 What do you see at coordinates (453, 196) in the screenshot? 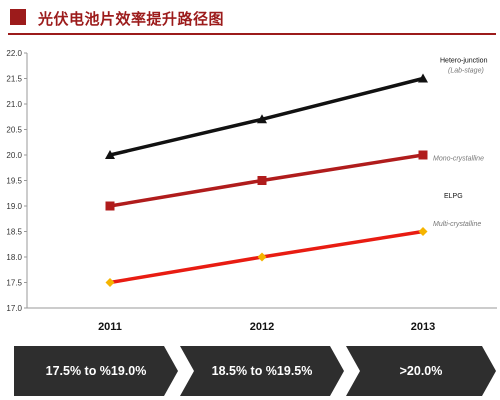
I see `annotation-label: ELPG` at bounding box center [453, 196].